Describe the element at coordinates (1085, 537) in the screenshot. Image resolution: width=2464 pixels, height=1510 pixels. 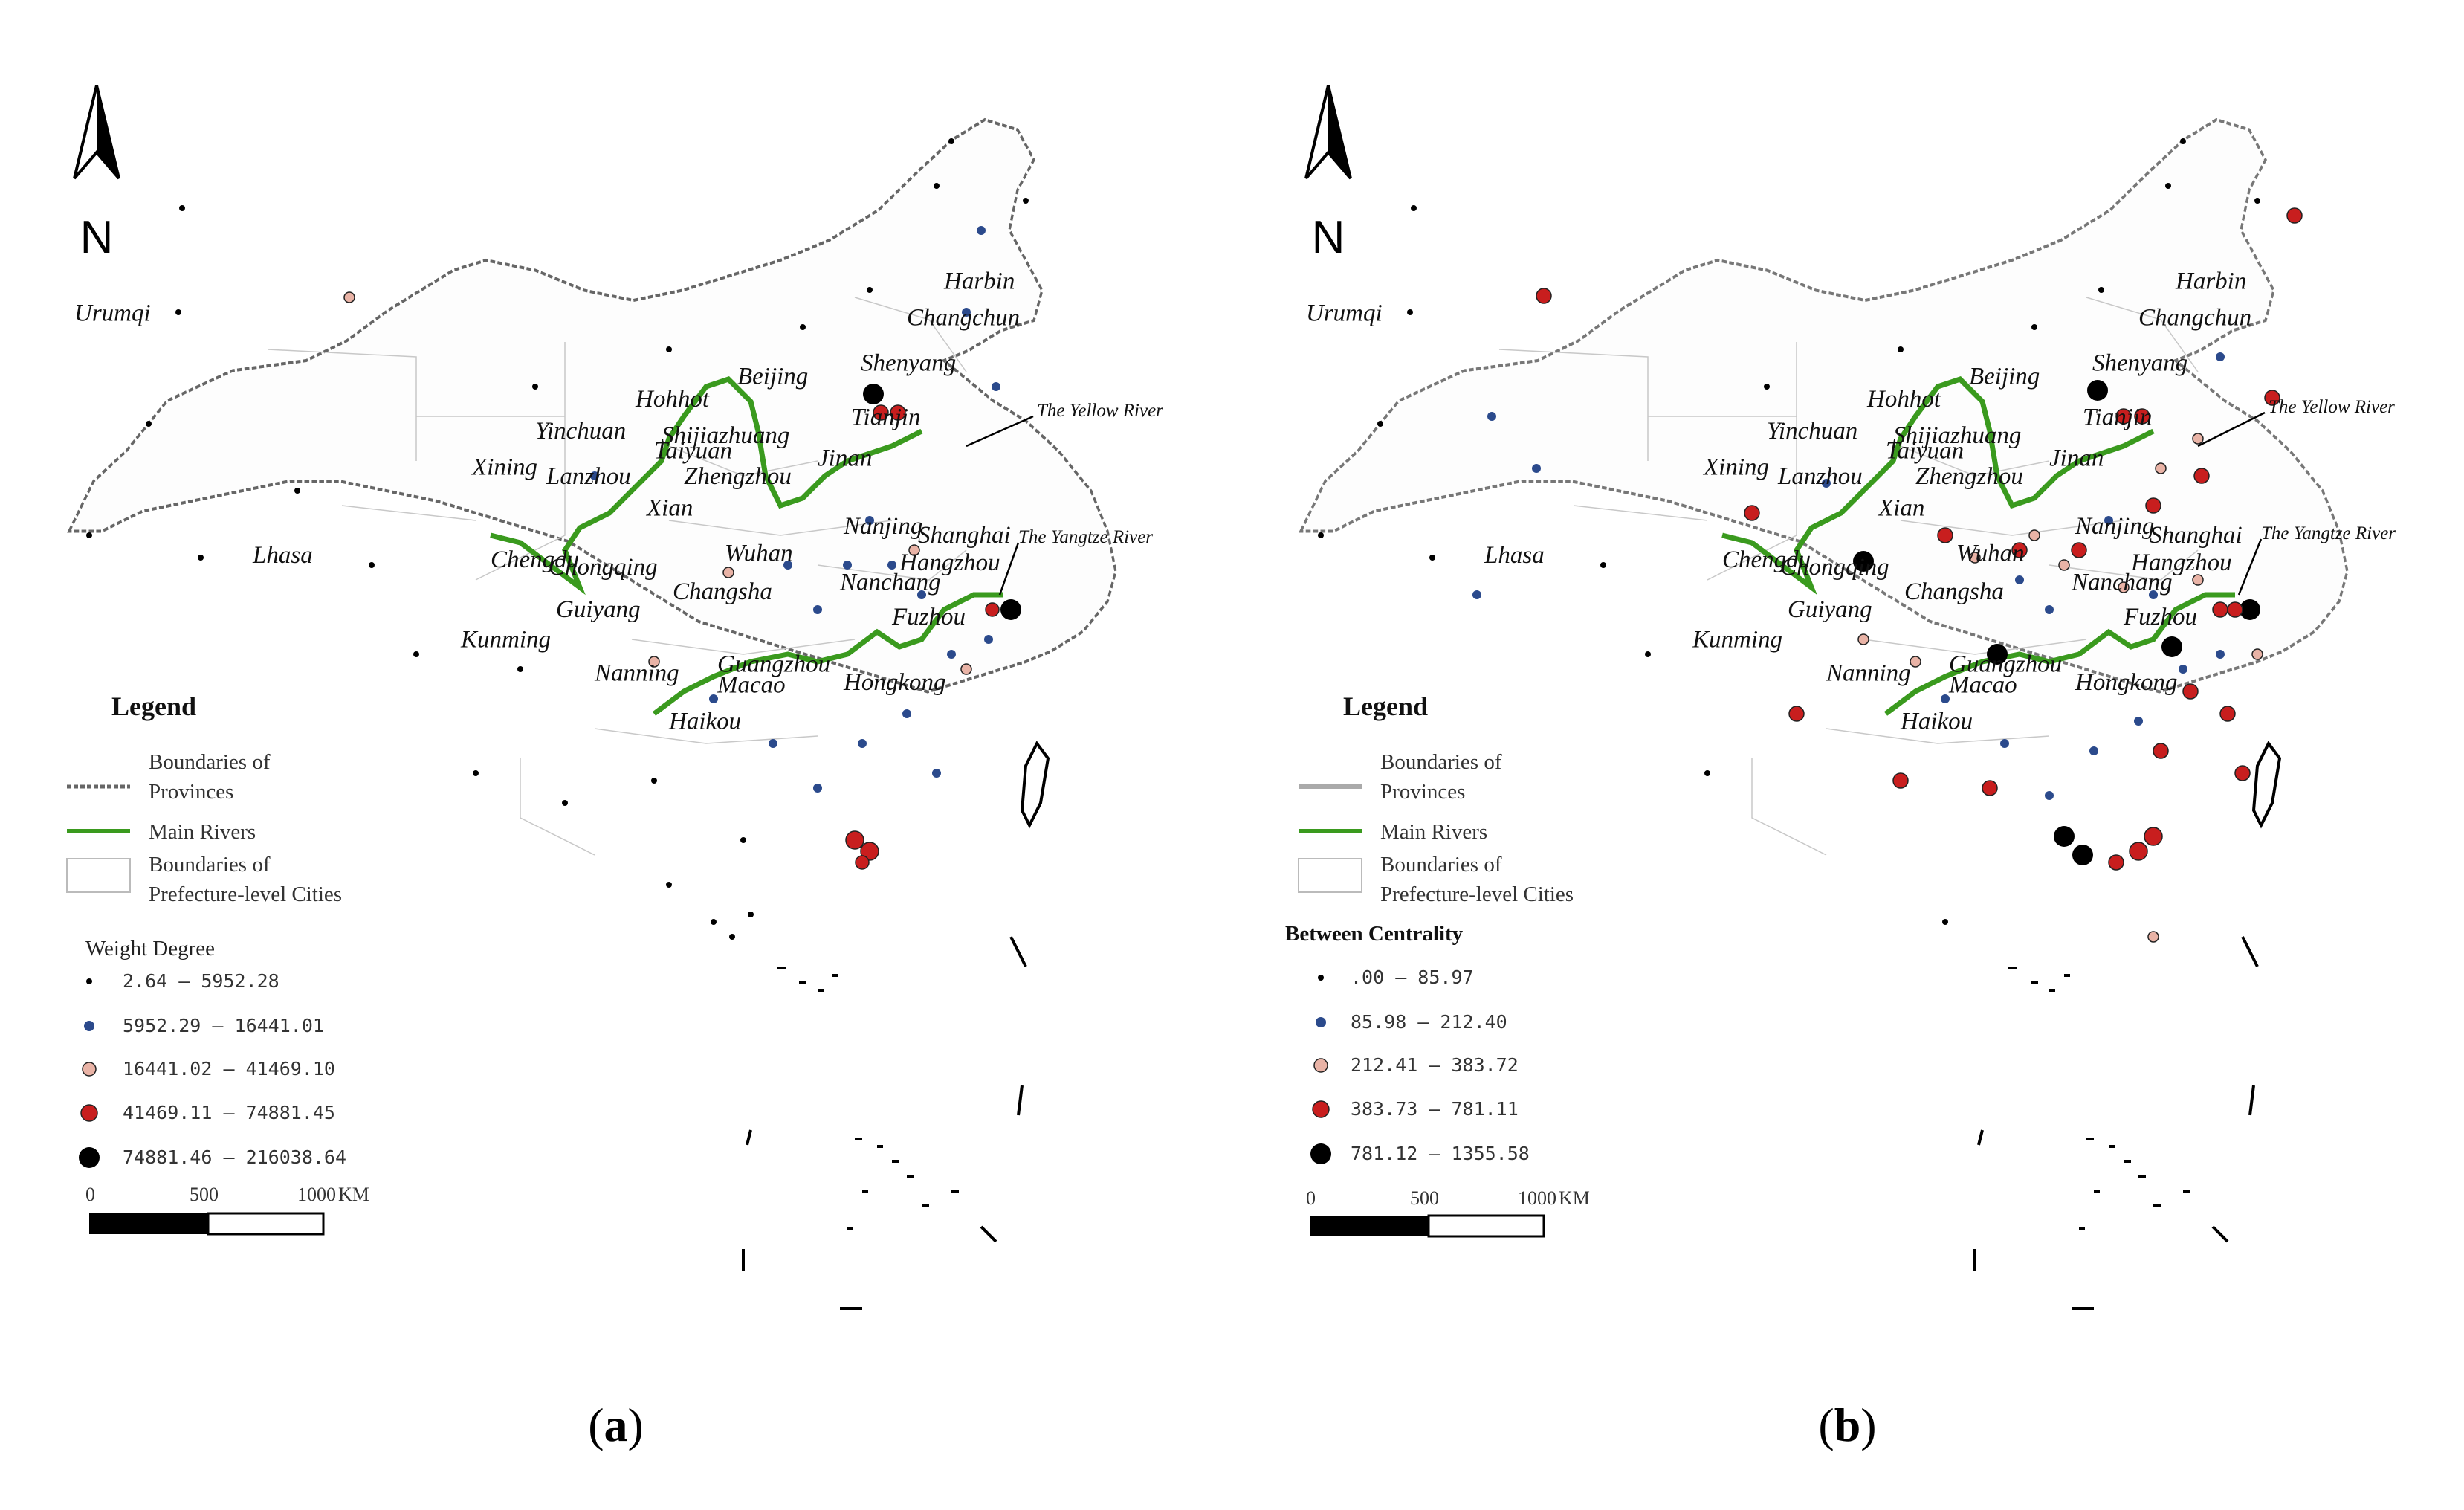
I see `yangtze-river-label: The Yangtze River` at that location.